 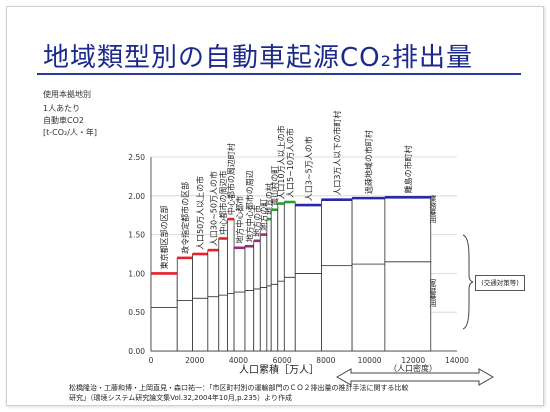 What do you see at coordinates (67, 94) in the screenshot?
I see `y-axis-label-line-1: 使用本拠地別` at bounding box center [67, 94].